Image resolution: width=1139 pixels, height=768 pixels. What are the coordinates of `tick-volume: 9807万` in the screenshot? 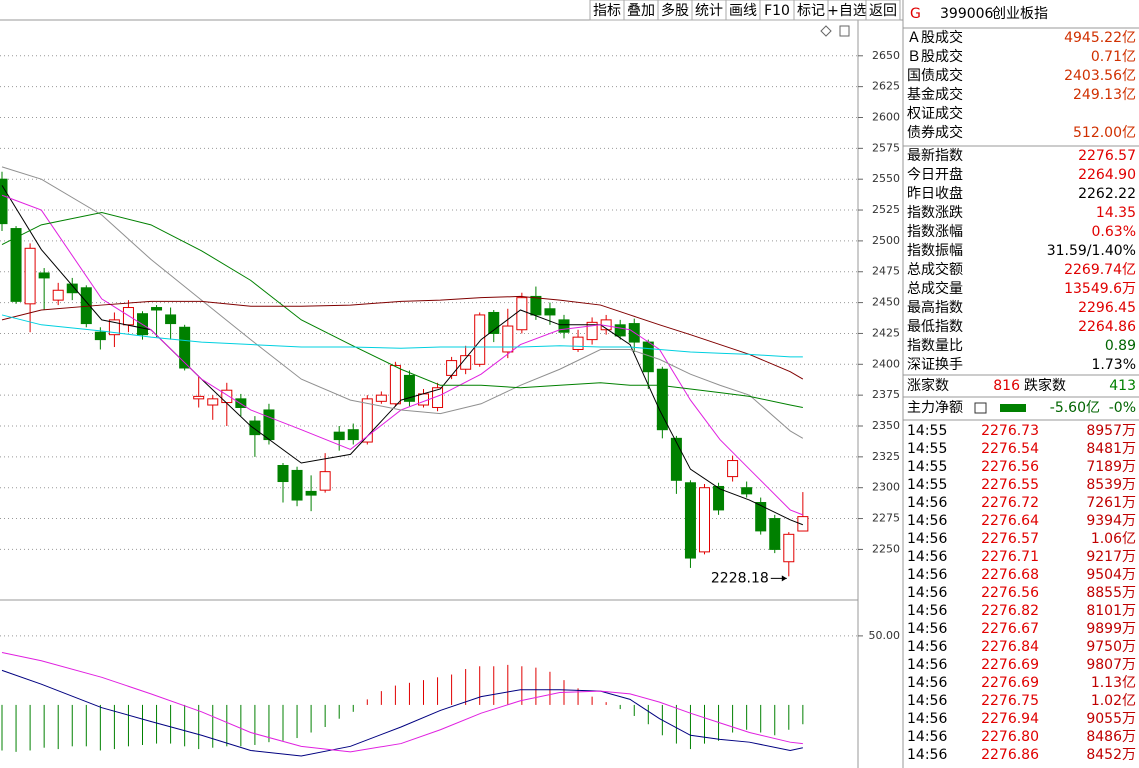 It's located at (1111, 665).